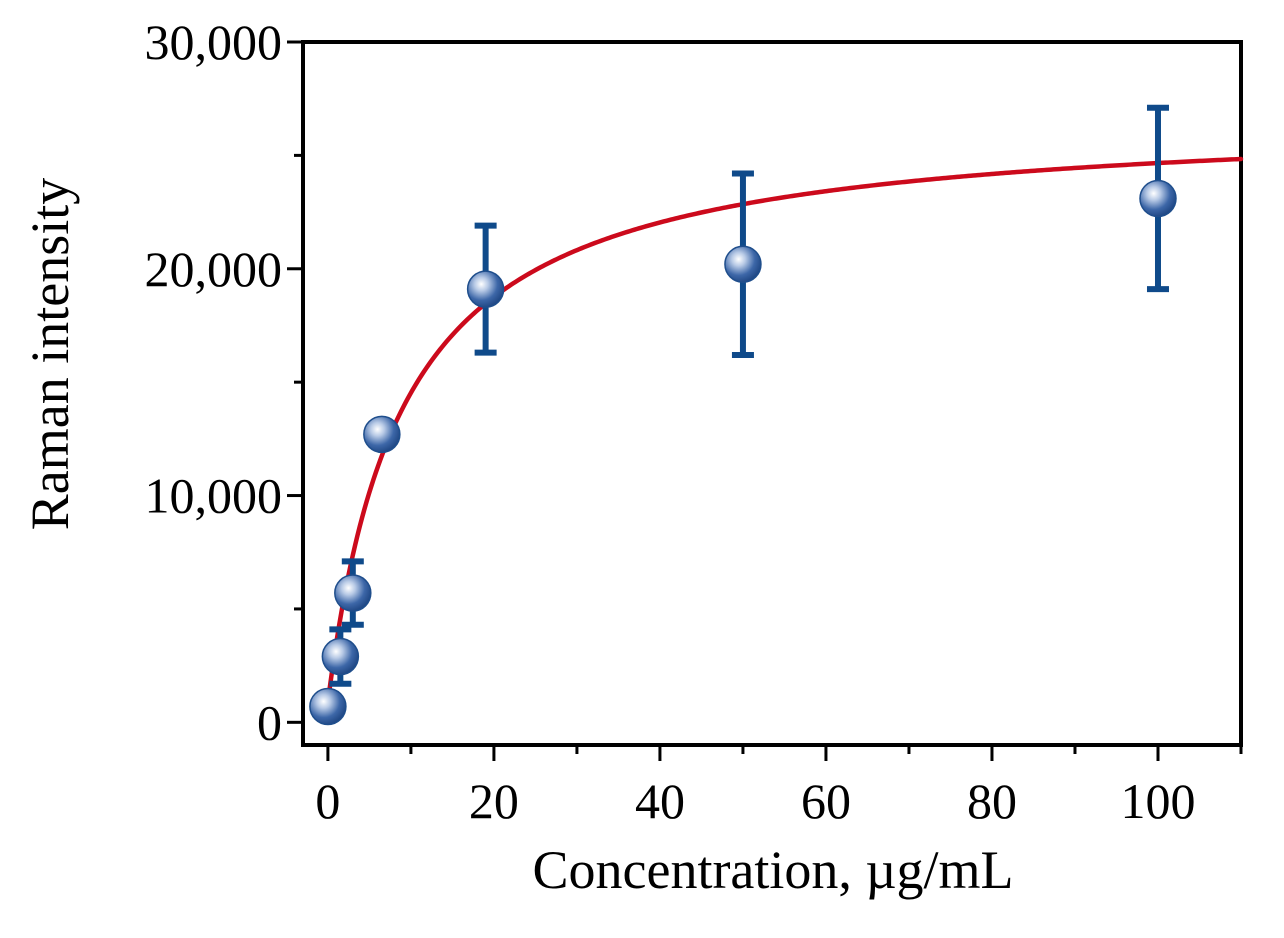 Image resolution: width=1284 pixels, height=938 pixels. Describe the element at coordinates (1157, 801) in the screenshot. I see `x-tick-label: 100` at that location.